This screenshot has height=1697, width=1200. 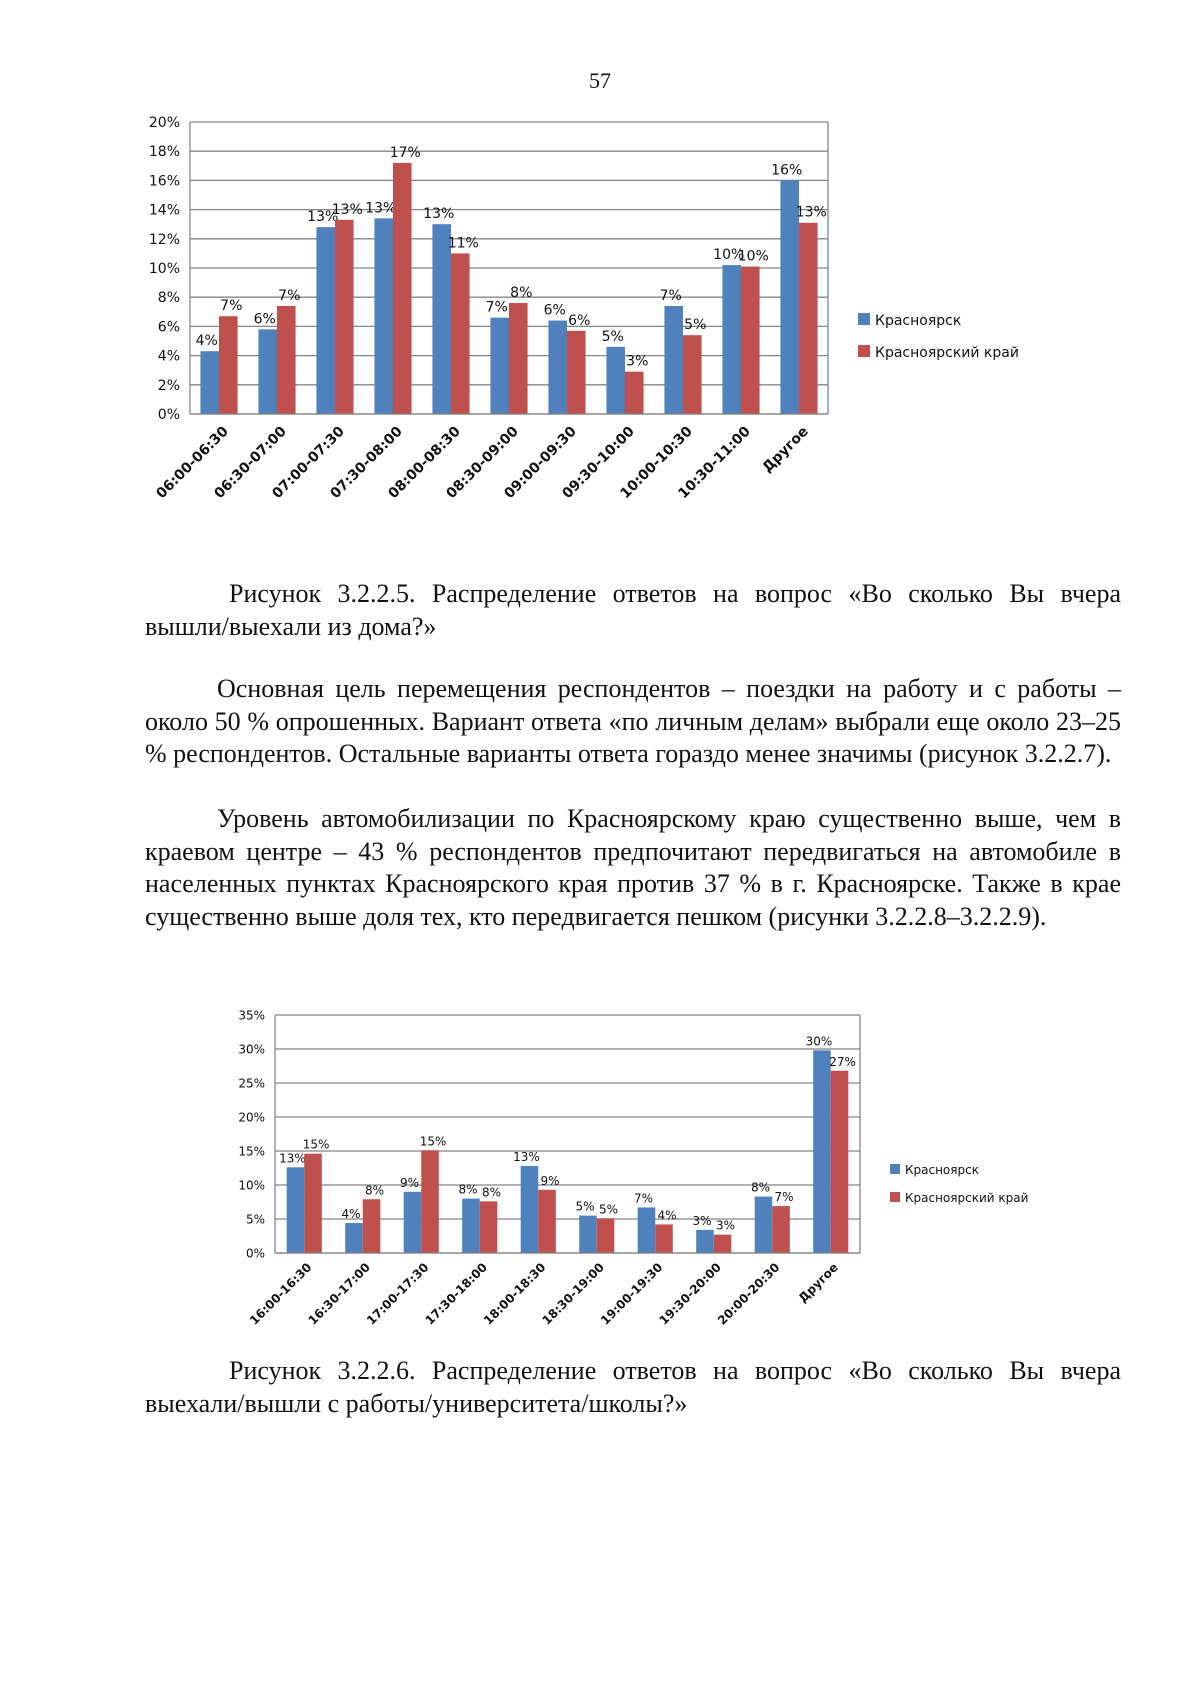 What do you see at coordinates (397, 1293) in the screenshot?
I see `x-tick-label: 17:00-17:30` at bounding box center [397, 1293].